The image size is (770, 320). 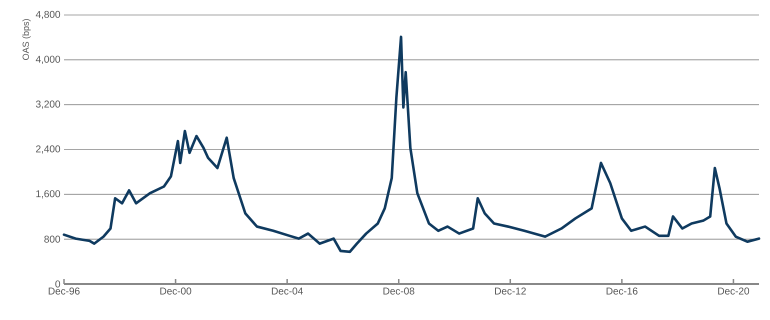 I want to click on x-tick-label: Dec-00, so click(x=176, y=291).